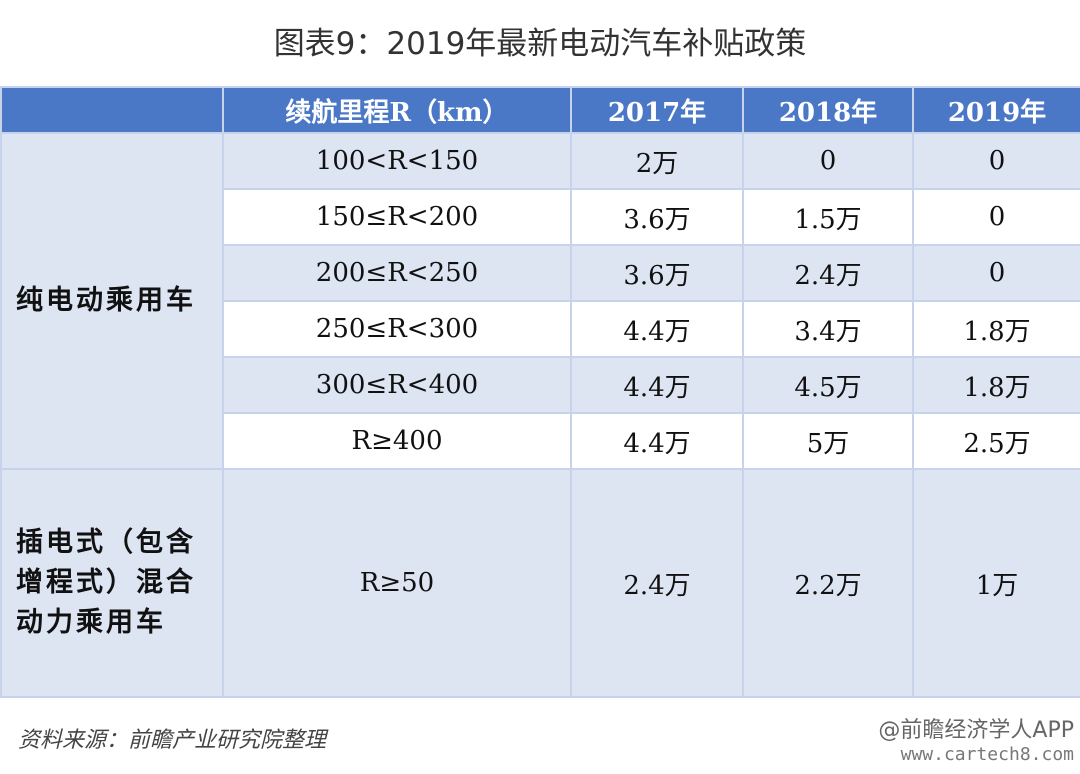 This screenshot has width=1080, height=774. Describe the element at coordinates (828, 273) in the screenshot. I see `cell-2018: 2.4万` at that location.